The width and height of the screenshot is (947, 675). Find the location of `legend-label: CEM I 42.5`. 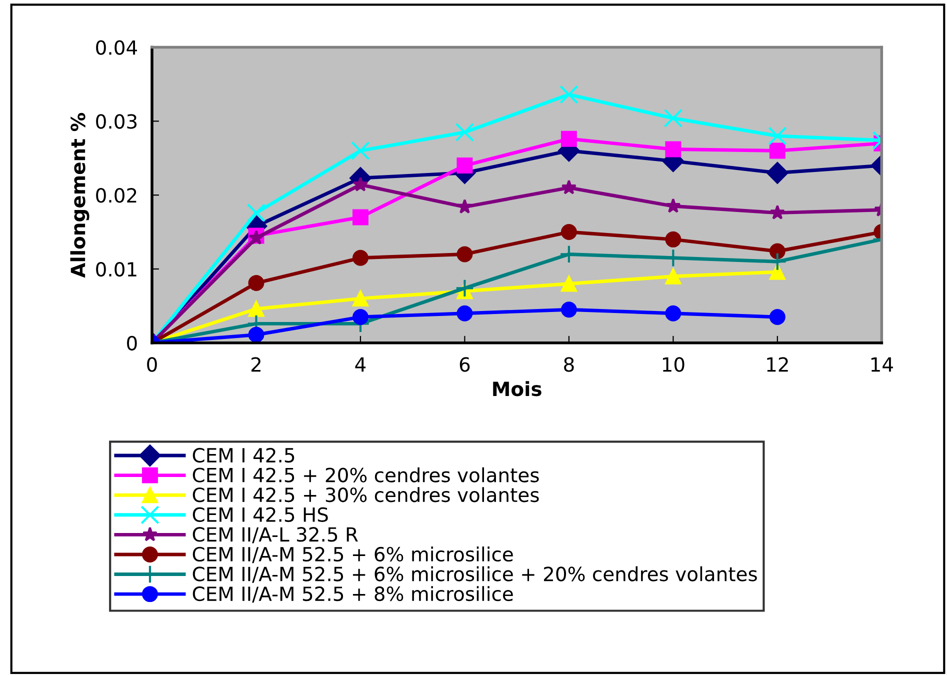

legend-label: CEM I 42.5 is located at coordinates (243, 455).